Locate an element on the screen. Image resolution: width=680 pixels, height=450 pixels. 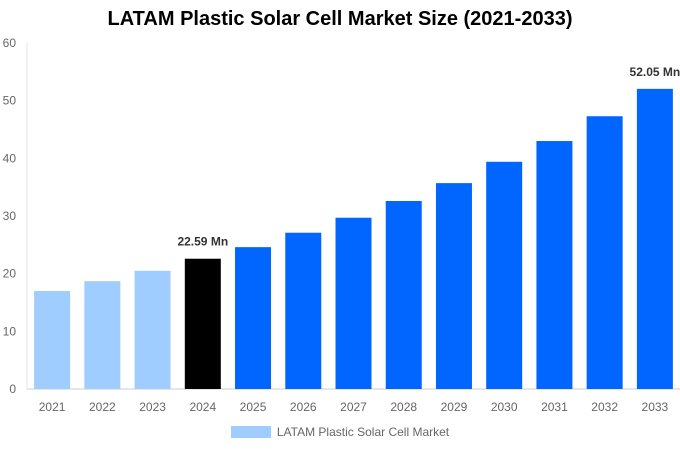
bar-2027 is located at coordinates (353, 303).